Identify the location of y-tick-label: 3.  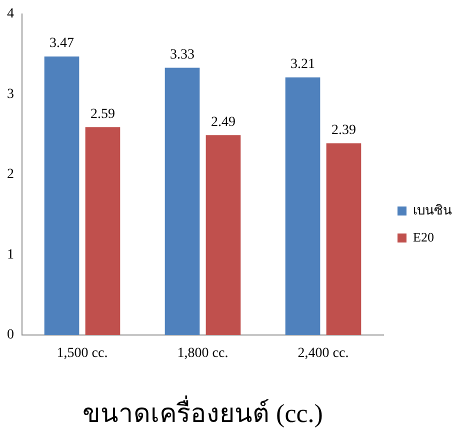
(10, 94).